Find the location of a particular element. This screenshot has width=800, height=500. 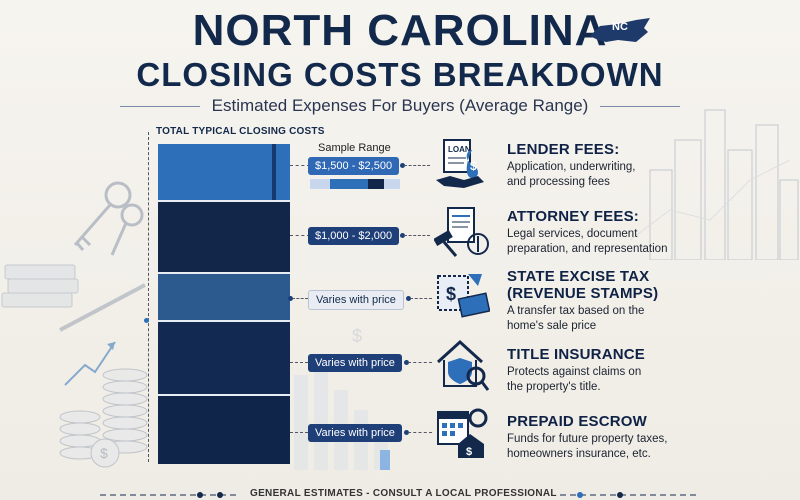

segment-attorney-fees is located at coordinates (224, 238).